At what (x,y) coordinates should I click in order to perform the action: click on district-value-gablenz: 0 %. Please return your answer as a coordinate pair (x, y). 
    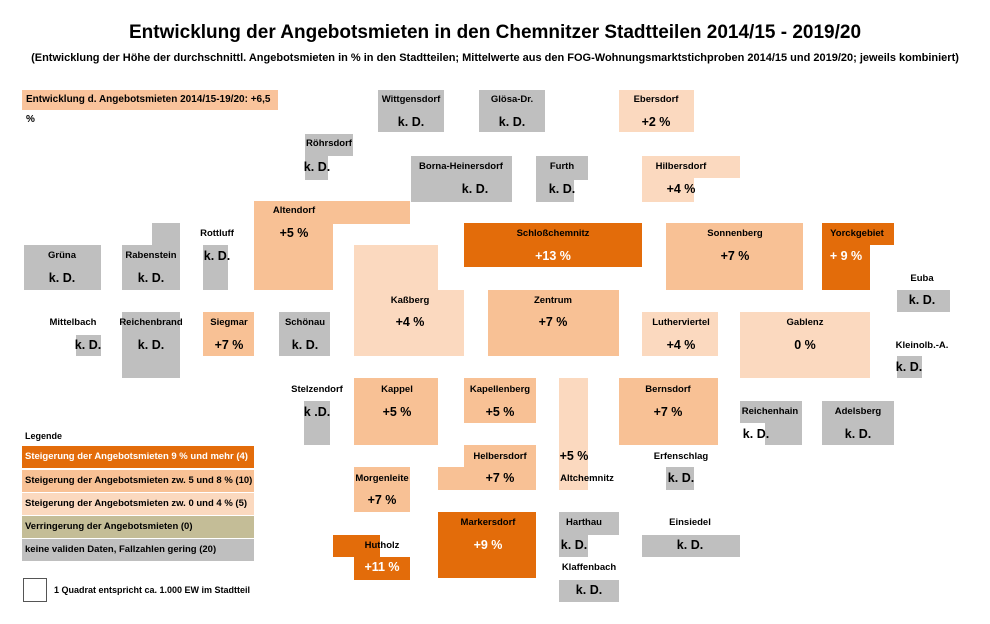
    Looking at the image, I should click on (805, 345).